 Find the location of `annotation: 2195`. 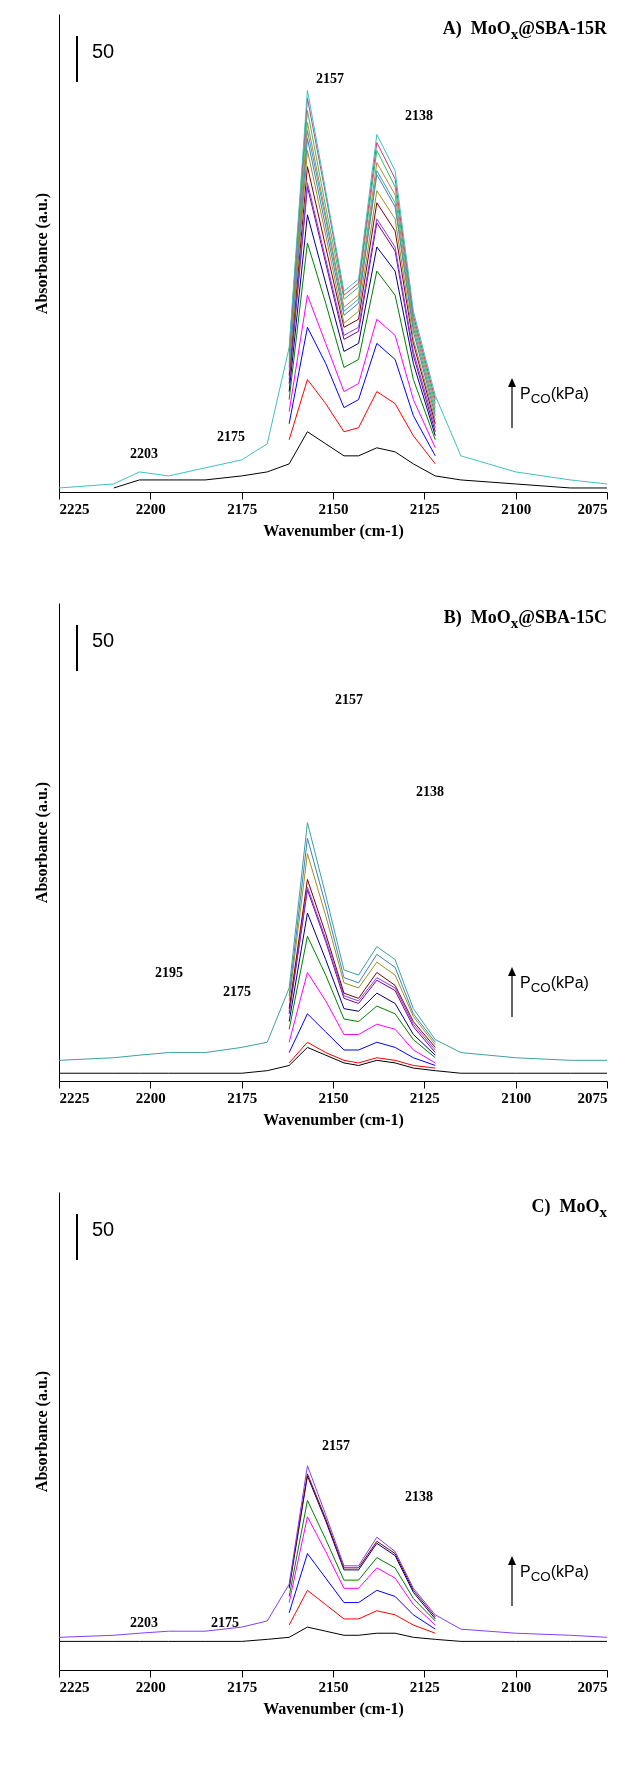

annotation: 2195 is located at coordinates (169, 973).